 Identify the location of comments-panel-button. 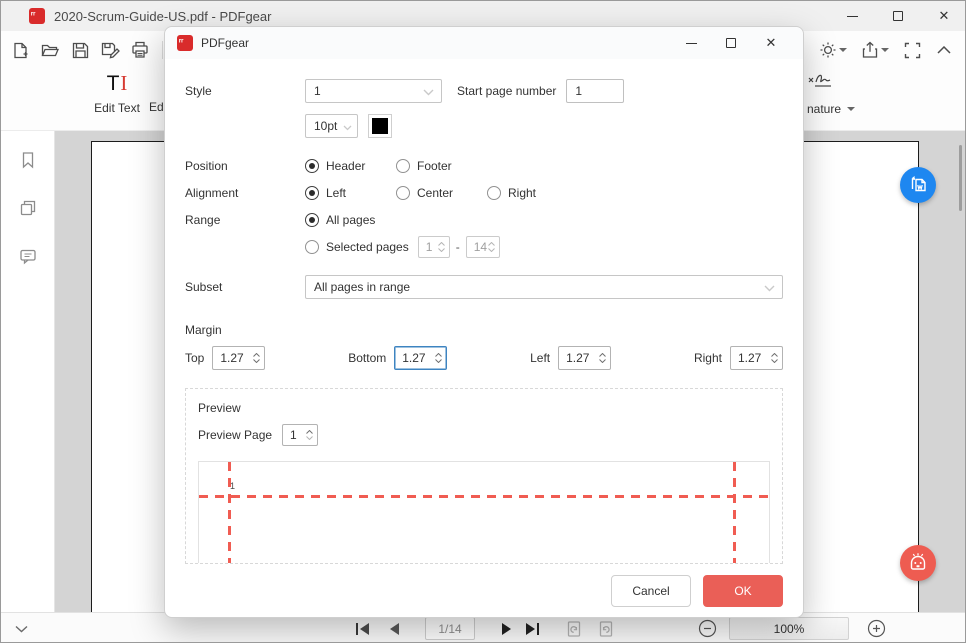
(28, 256).